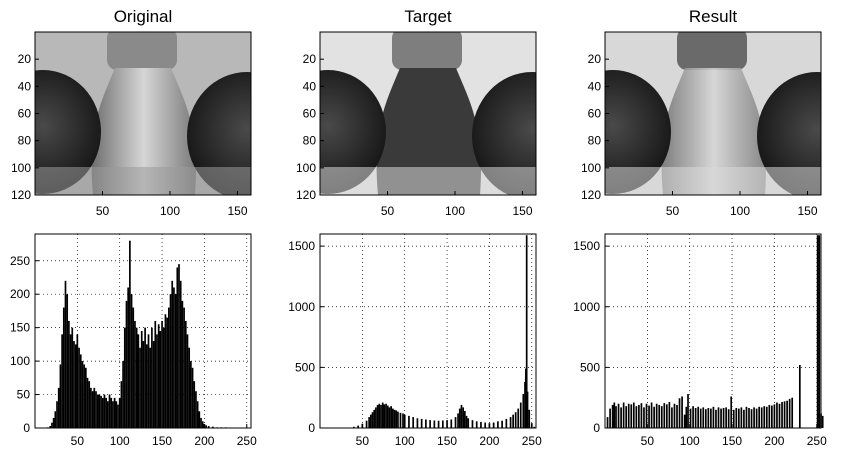 The image size is (848, 467). Describe the element at coordinates (20, 294) in the screenshot. I see `y-tick-label: 200` at that location.